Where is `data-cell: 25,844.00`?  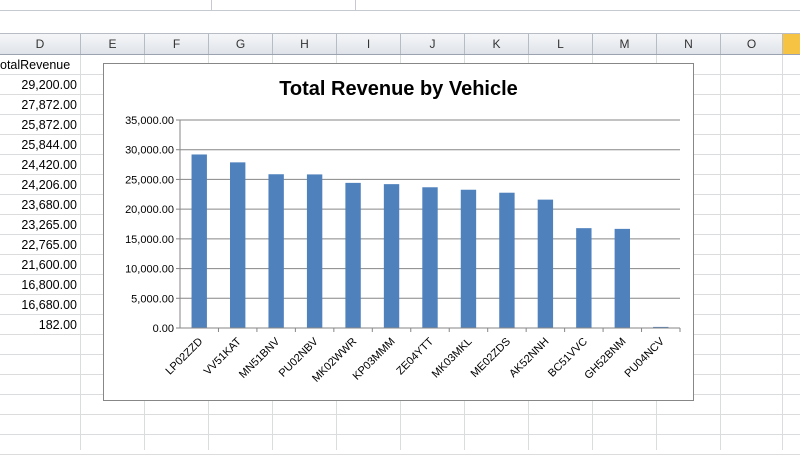 data-cell: 25,844.00 is located at coordinates (49, 145).